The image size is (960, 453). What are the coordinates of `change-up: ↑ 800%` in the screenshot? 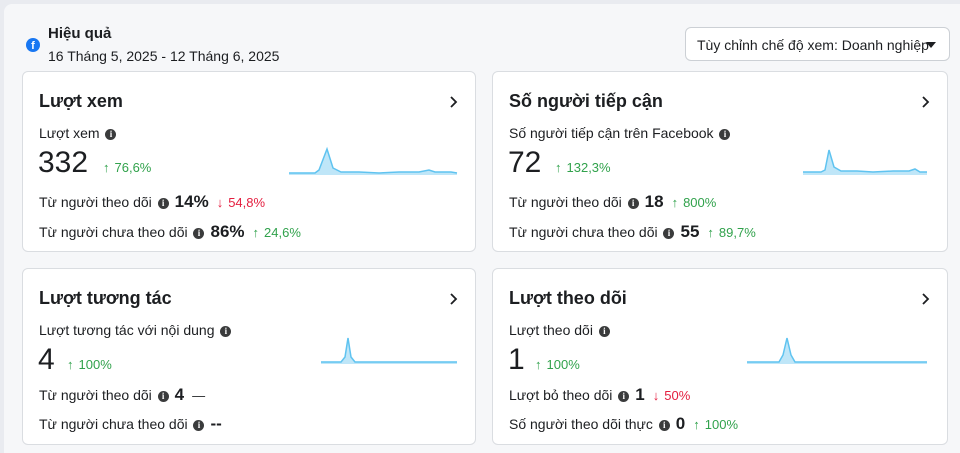 It's located at (694, 202).